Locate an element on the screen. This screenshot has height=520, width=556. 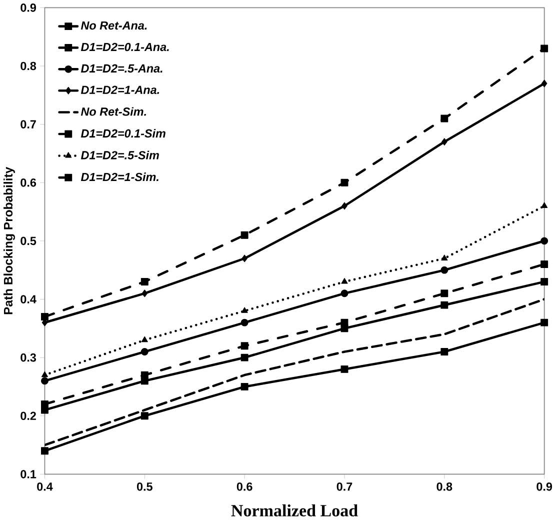
y-tick-label: 0.9 is located at coordinates (28, 8).